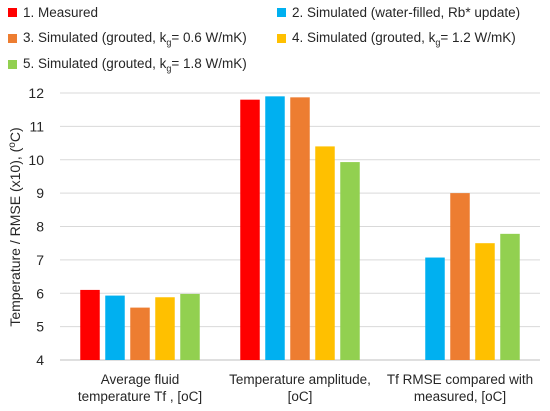 The image size is (550, 411). Describe the element at coordinates (40, 260) in the screenshot. I see `y-tick-label: 7` at that location.